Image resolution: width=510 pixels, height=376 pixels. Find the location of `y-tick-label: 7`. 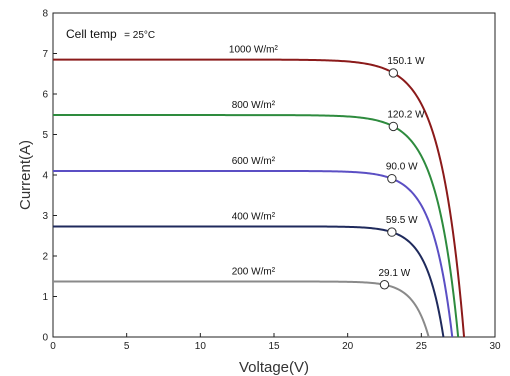

y-tick-label: 7 is located at coordinates (45, 54).